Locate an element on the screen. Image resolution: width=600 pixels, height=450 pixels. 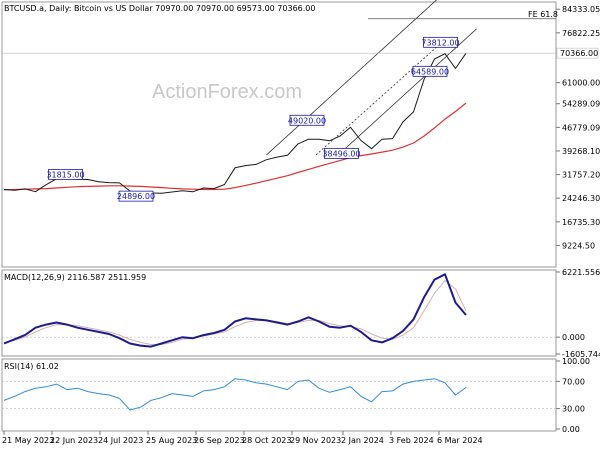
price-tick-label: 61000.00 is located at coordinates (581, 83).